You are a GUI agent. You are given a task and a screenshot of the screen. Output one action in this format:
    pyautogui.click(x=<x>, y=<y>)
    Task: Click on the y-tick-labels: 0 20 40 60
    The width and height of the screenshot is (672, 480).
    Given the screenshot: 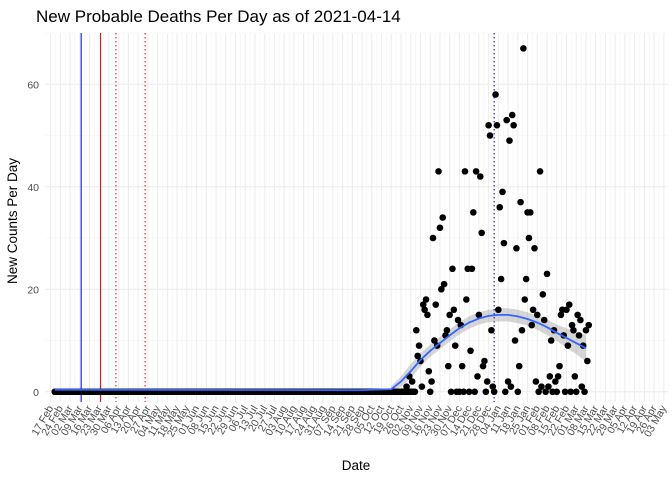 What is the action you would take?
    pyautogui.click(x=33, y=239)
    